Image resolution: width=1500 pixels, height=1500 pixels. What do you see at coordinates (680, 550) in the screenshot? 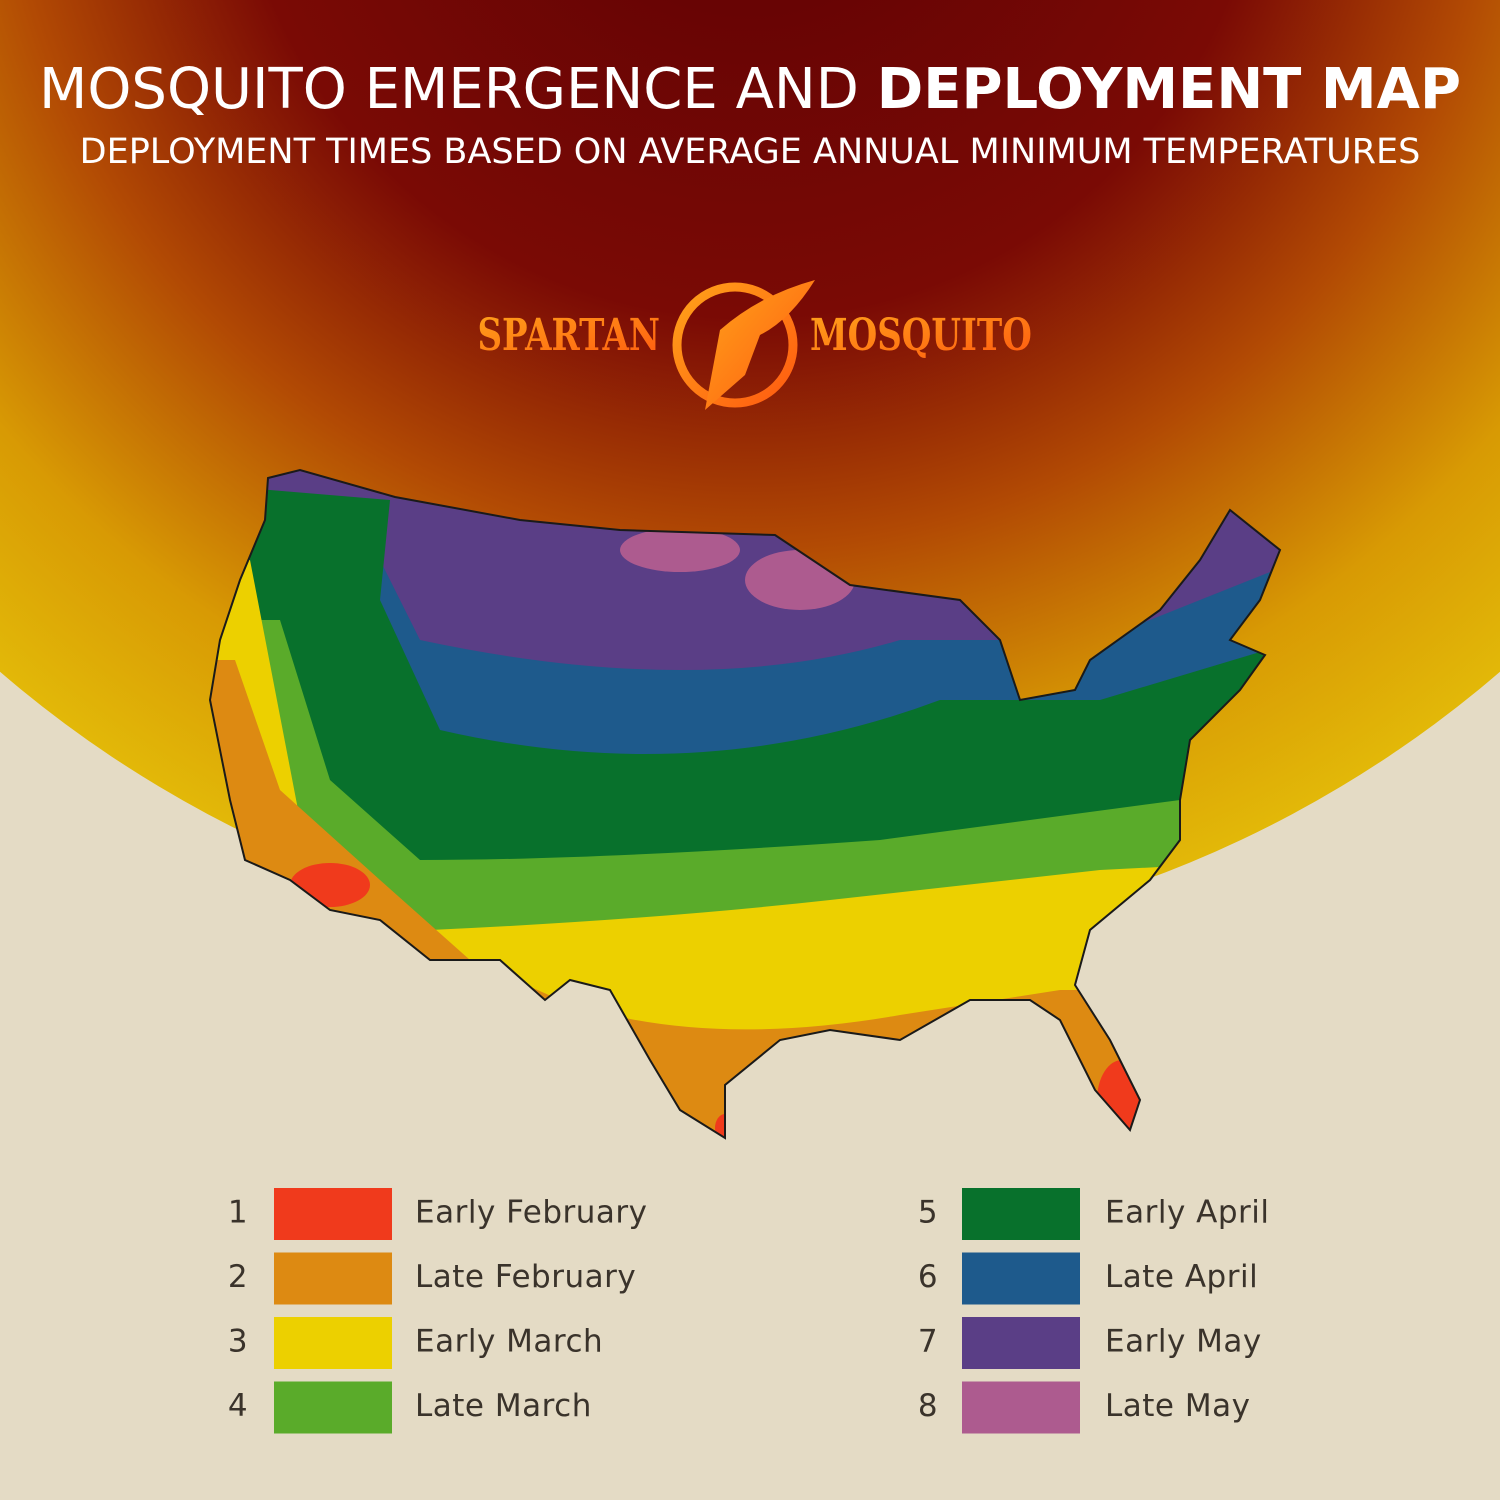
I see `map-zone` at bounding box center [680, 550].